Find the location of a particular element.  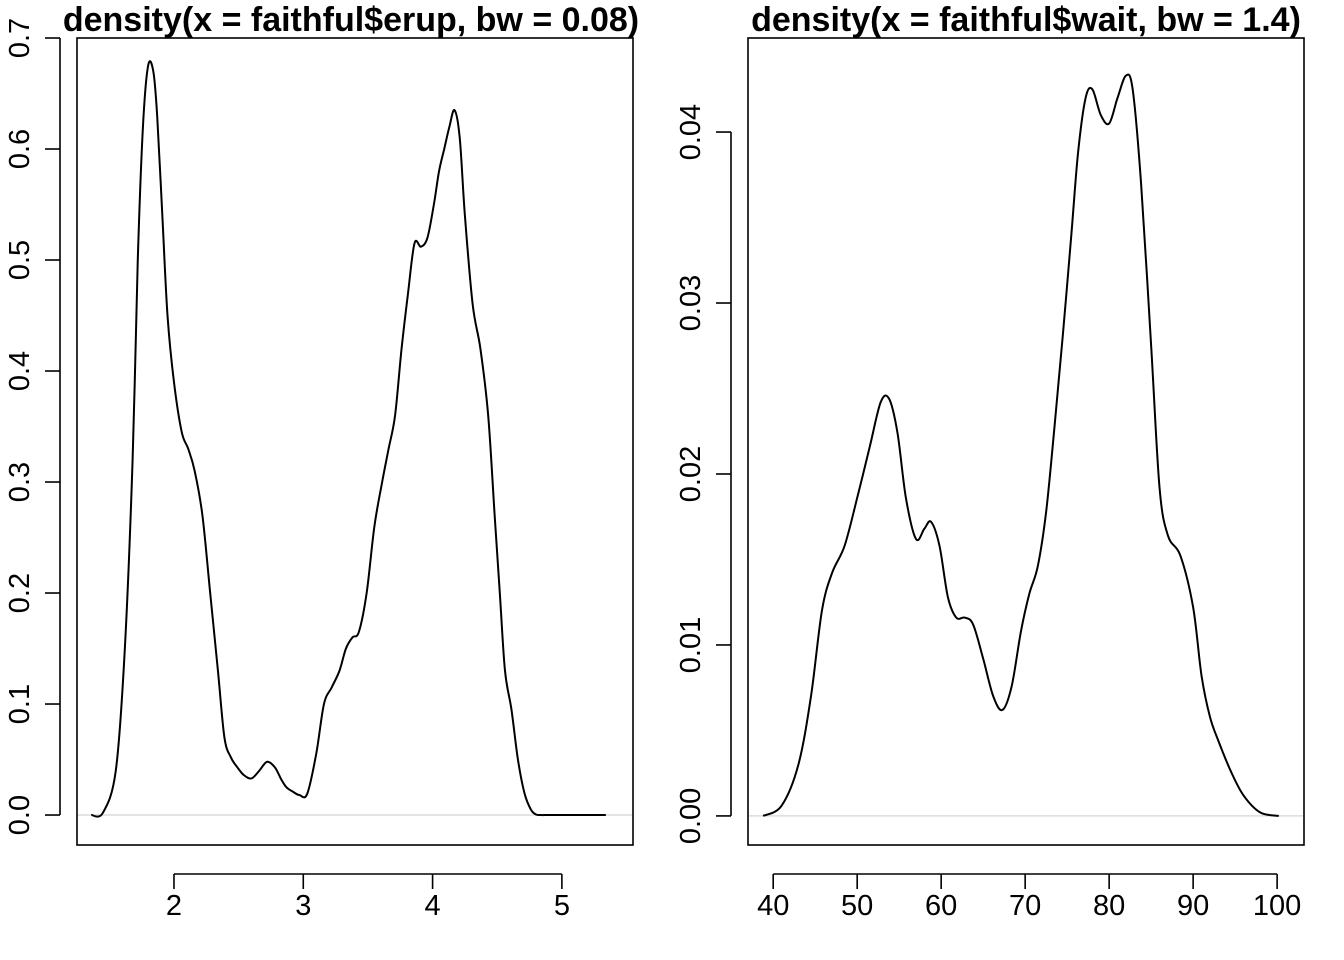

x-tick-label: 60 is located at coordinates (941, 906).